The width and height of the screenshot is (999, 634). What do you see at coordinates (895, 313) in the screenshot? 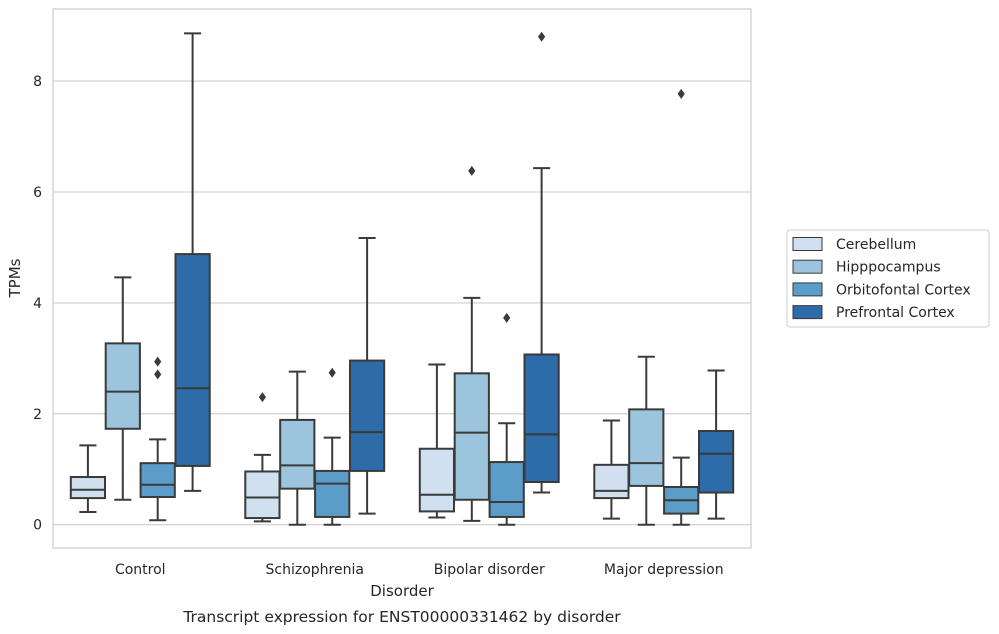
I see `legend-label: Prefrontal Cortex` at bounding box center [895, 313].